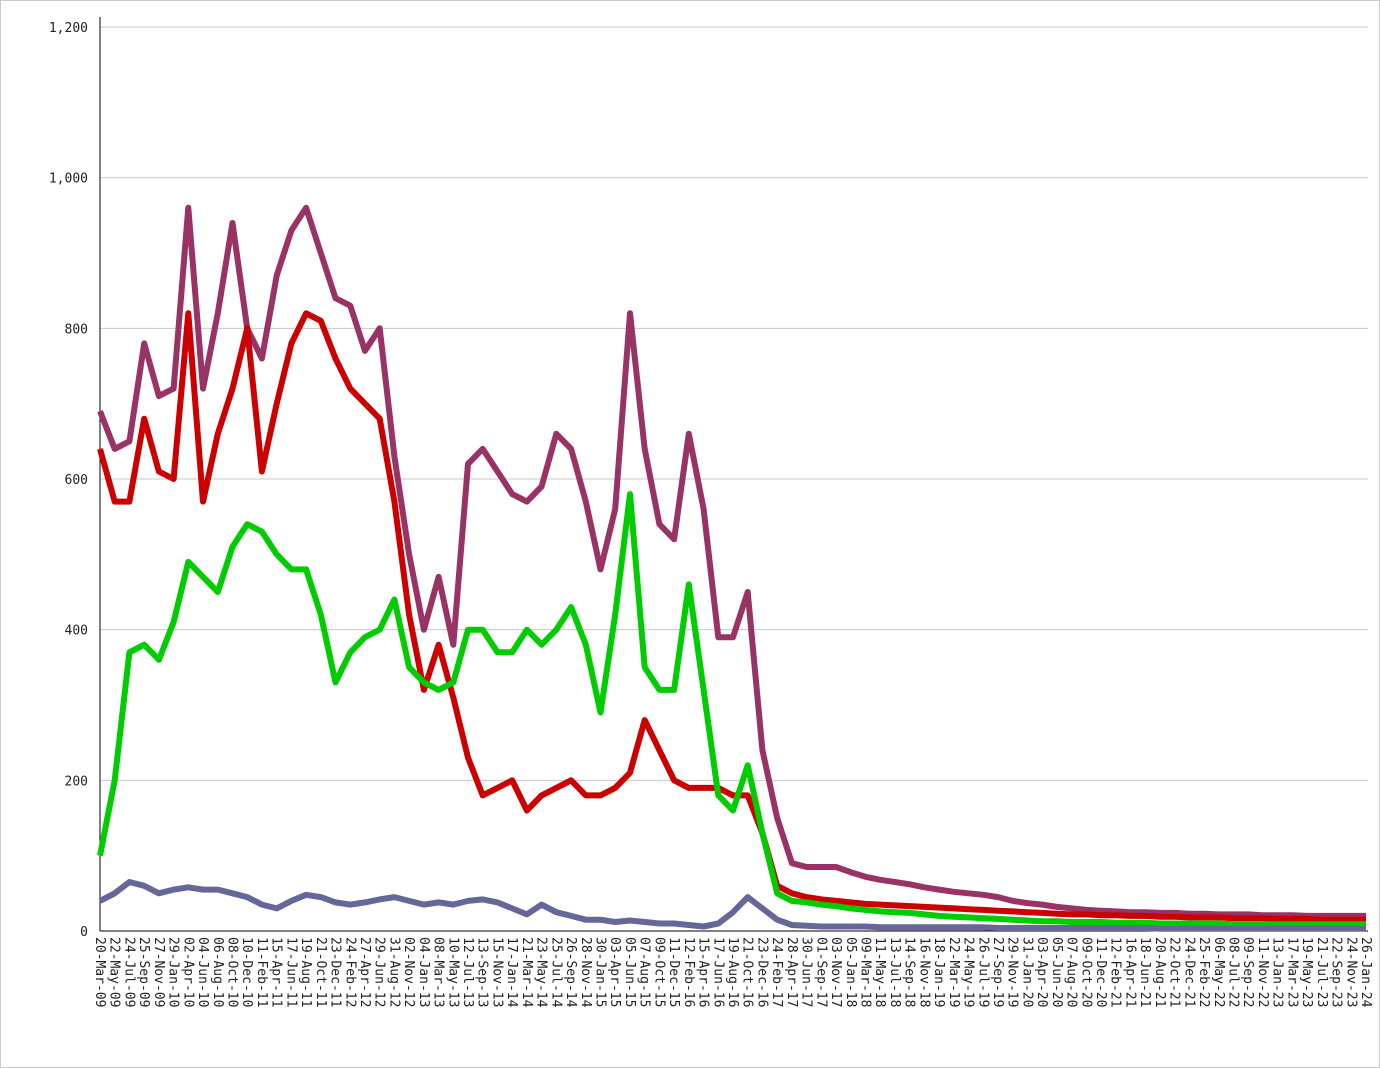 The height and width of the screenshot is (1068, 1380). What do you see at coordinates (364, 972) in the screenshot?
I see `x-tick-label: 27-Apr-12` at bounding box center [364, 972].